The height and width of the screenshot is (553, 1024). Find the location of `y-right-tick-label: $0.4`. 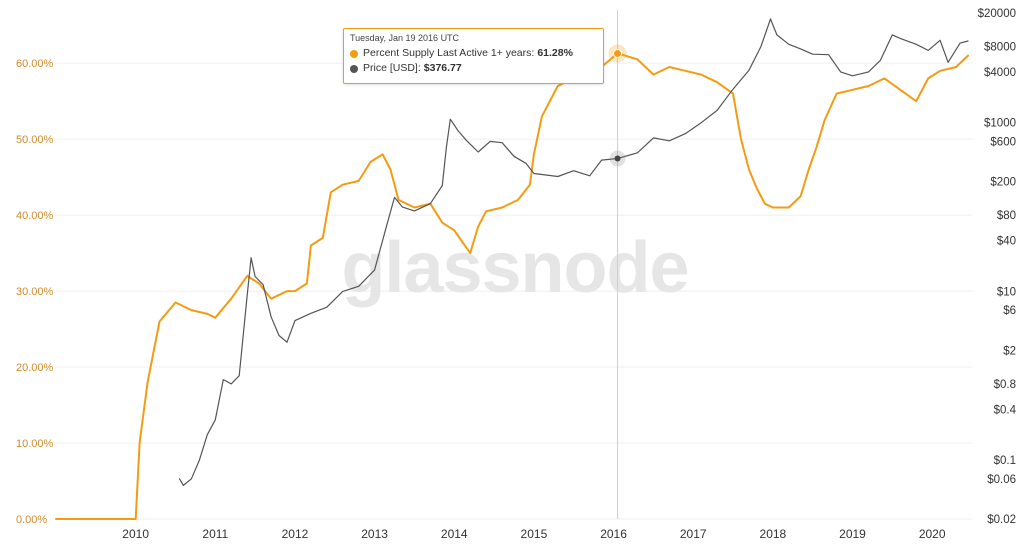

y-right-tick-label: $0.4 is located at coordinates (1005, 410).